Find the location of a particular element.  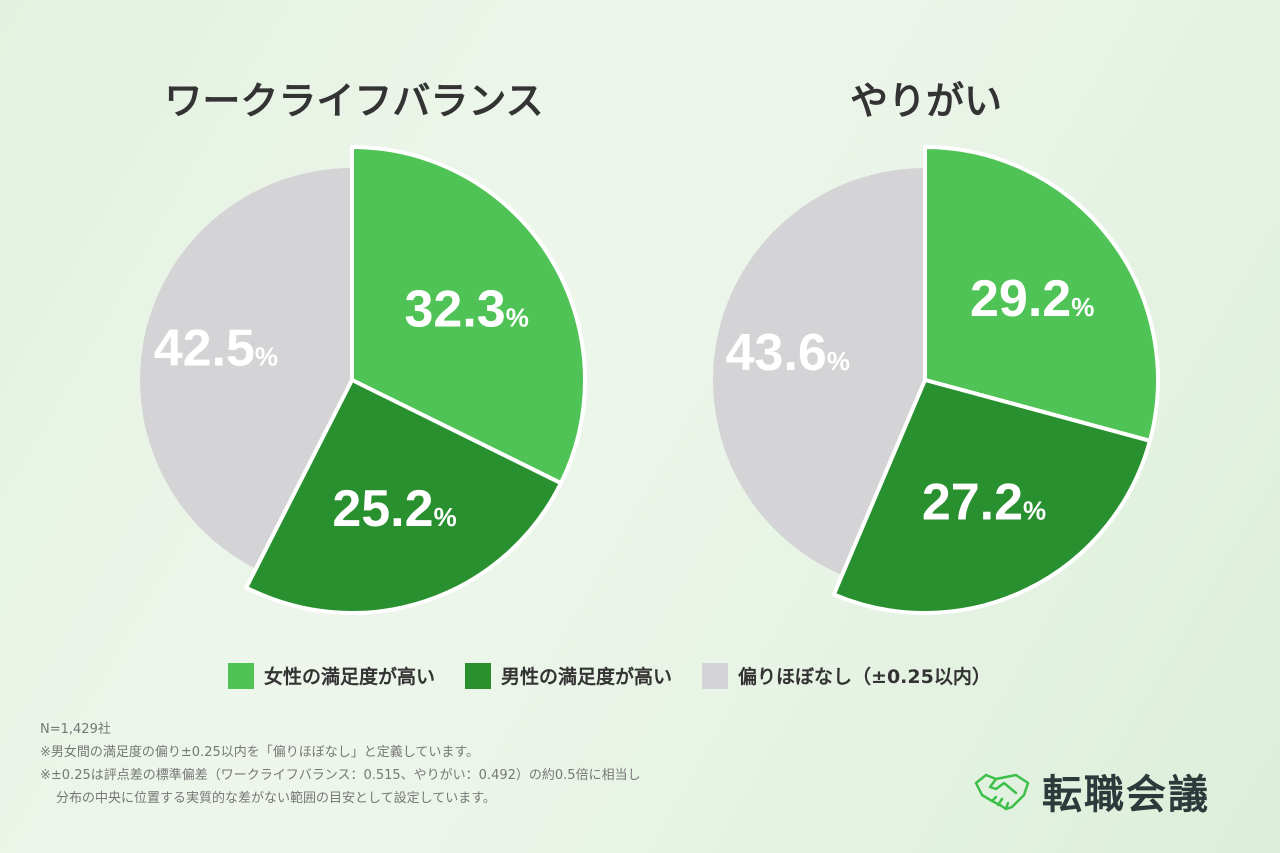

legend-item-none: 偏りほぼなし（±0.25以内） is located at coordinates (846, 675).